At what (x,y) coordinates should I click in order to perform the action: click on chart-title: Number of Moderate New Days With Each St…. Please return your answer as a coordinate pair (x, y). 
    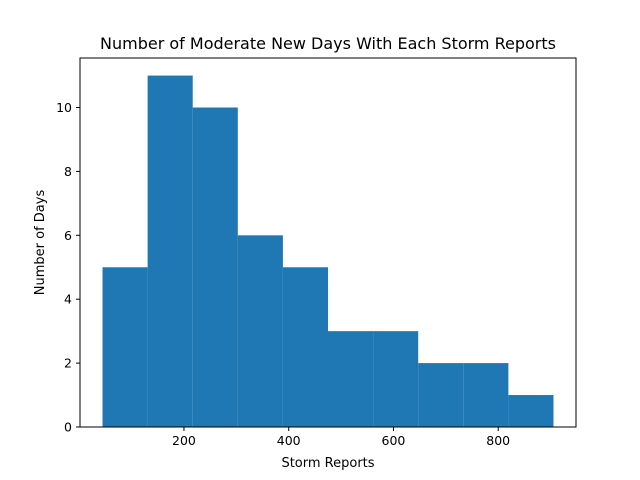
    Looking at the image, I should click on (328, 43).